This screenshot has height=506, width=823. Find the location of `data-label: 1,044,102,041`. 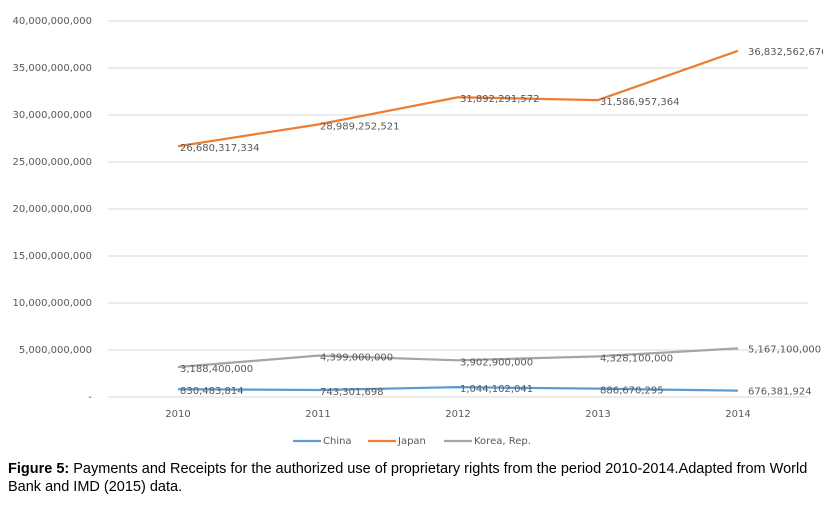

data-label: 1,044,102,041 is located at coordinates (496, 389).